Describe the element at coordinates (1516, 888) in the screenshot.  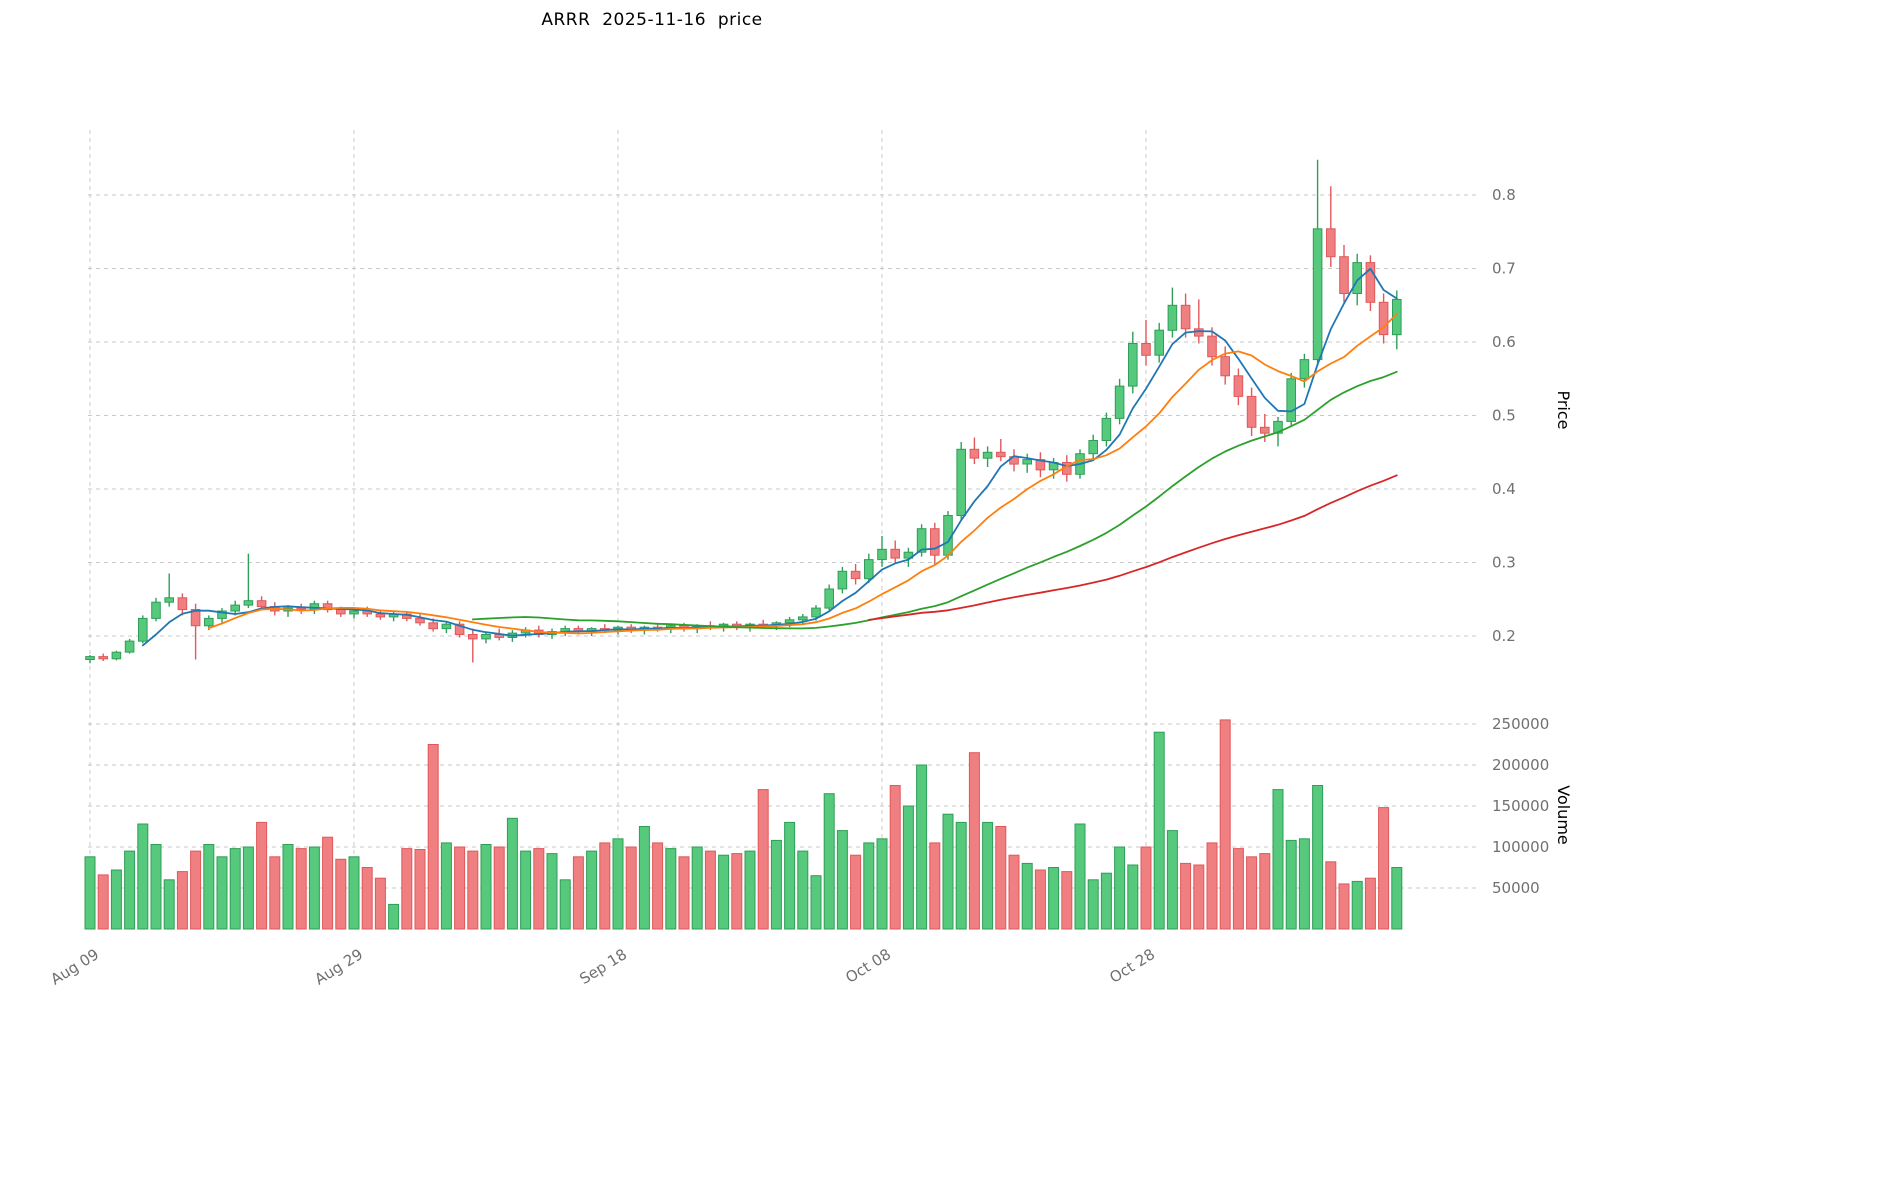
I see `volume-tick-label: 50000` at that location.